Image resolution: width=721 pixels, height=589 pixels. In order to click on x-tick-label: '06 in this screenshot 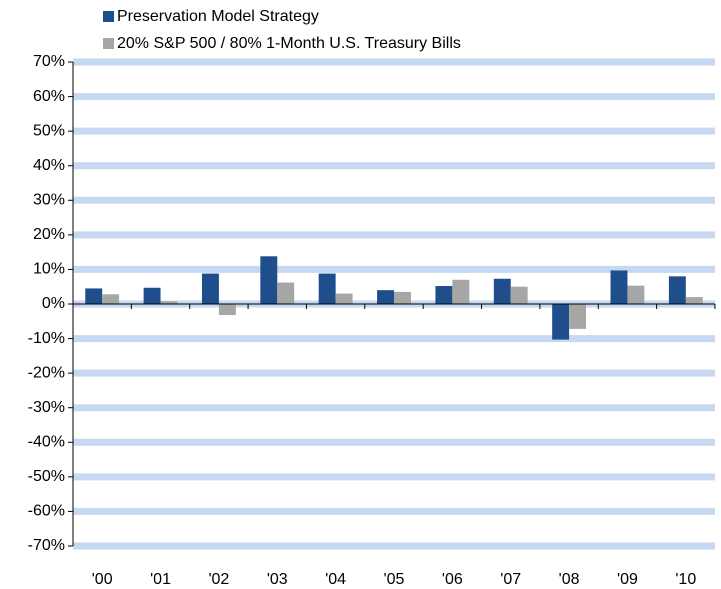, I will do `click(452, 579)`.